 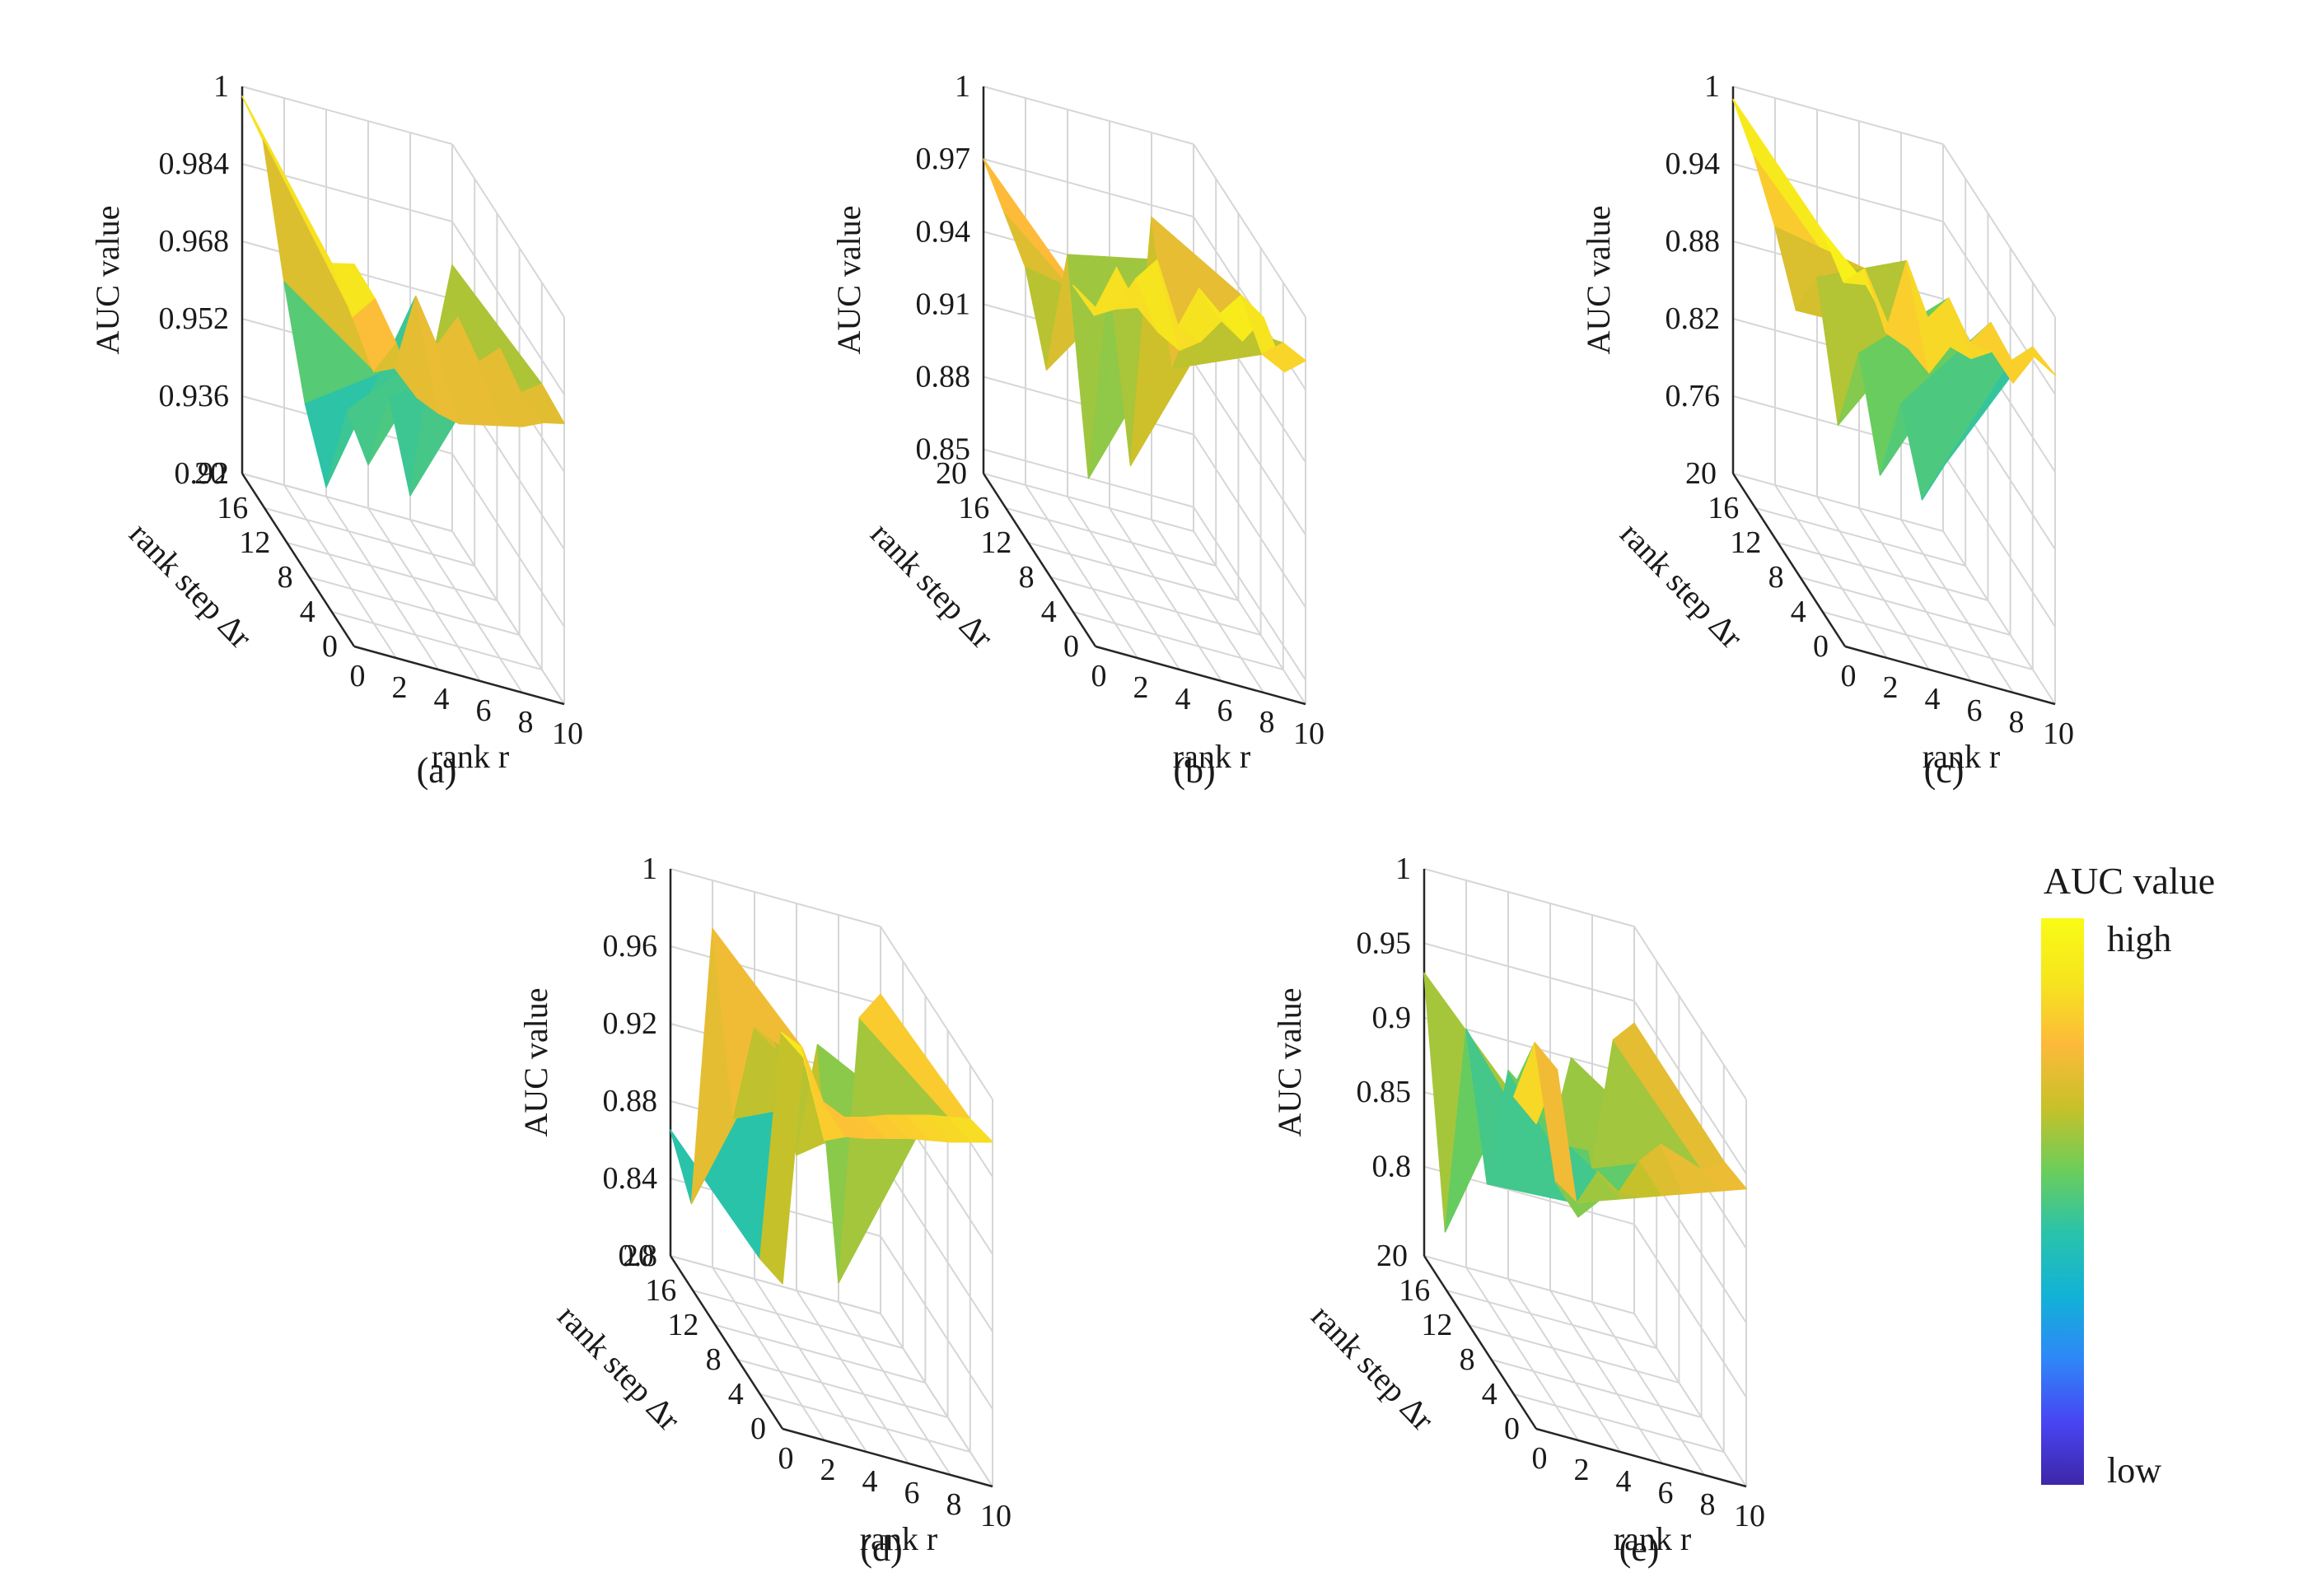 What do you see at coordinates (1392, 1018) in the screenshot?
I see `z-tick-label: 0.9` at bounding box center [1392, 1018].